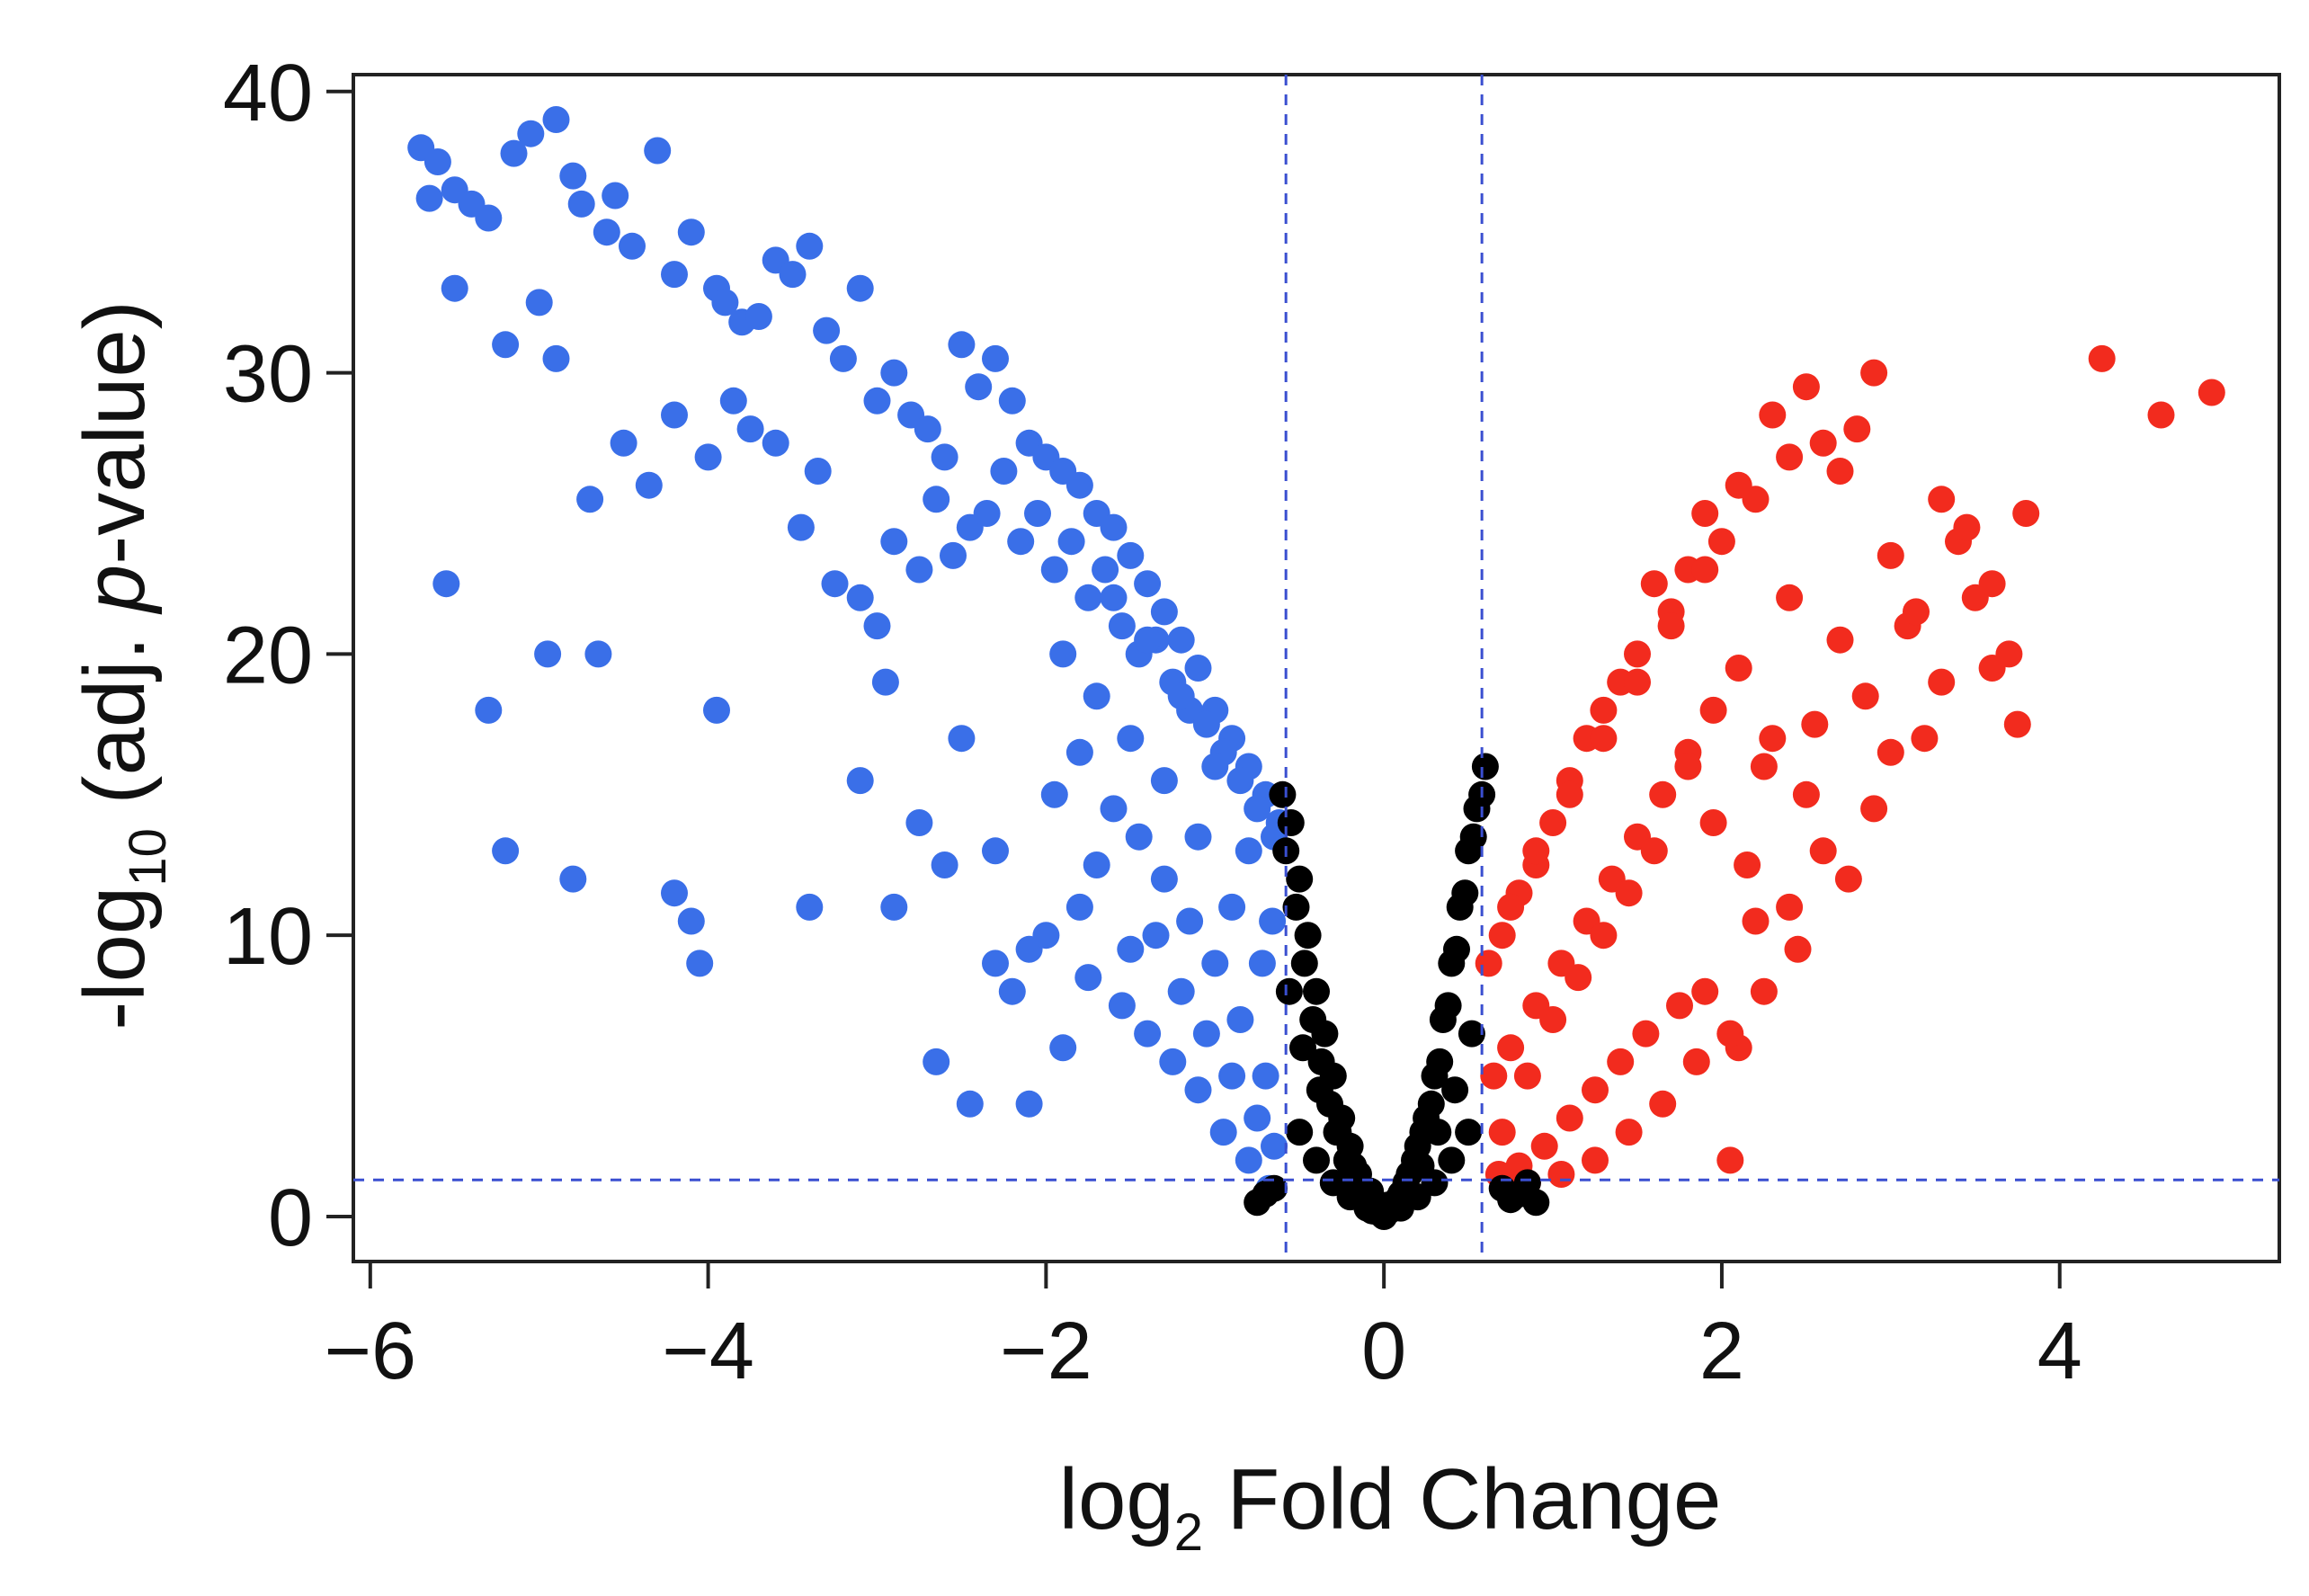  What do you see at coordinates (1722, 1351) in the screenshot?
I see `x-tick-label: 2` at bounding box center [1722, 1351].